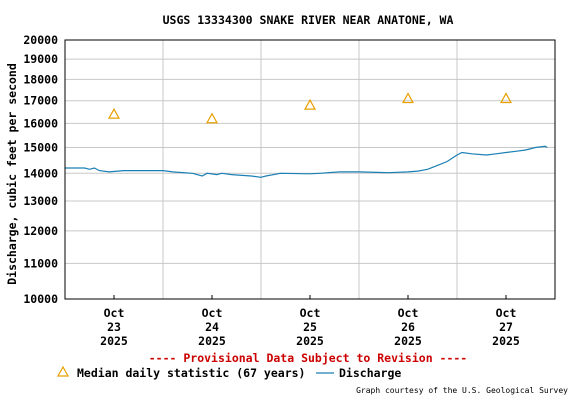  What do you see at coordinates (370, 373) in the screenshot?
I see `legend-discharge-label: Discharge` at bounding box center [370, 373].